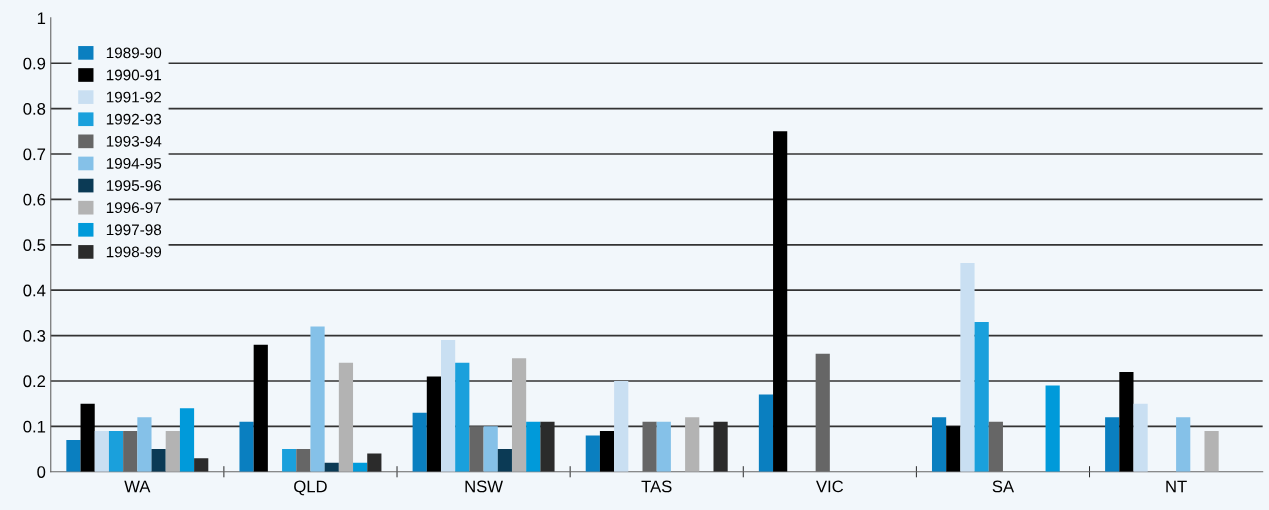 This screenshot has height=510, width=1269. I want to click on x-tick-label: VIC, so click(830, 486).